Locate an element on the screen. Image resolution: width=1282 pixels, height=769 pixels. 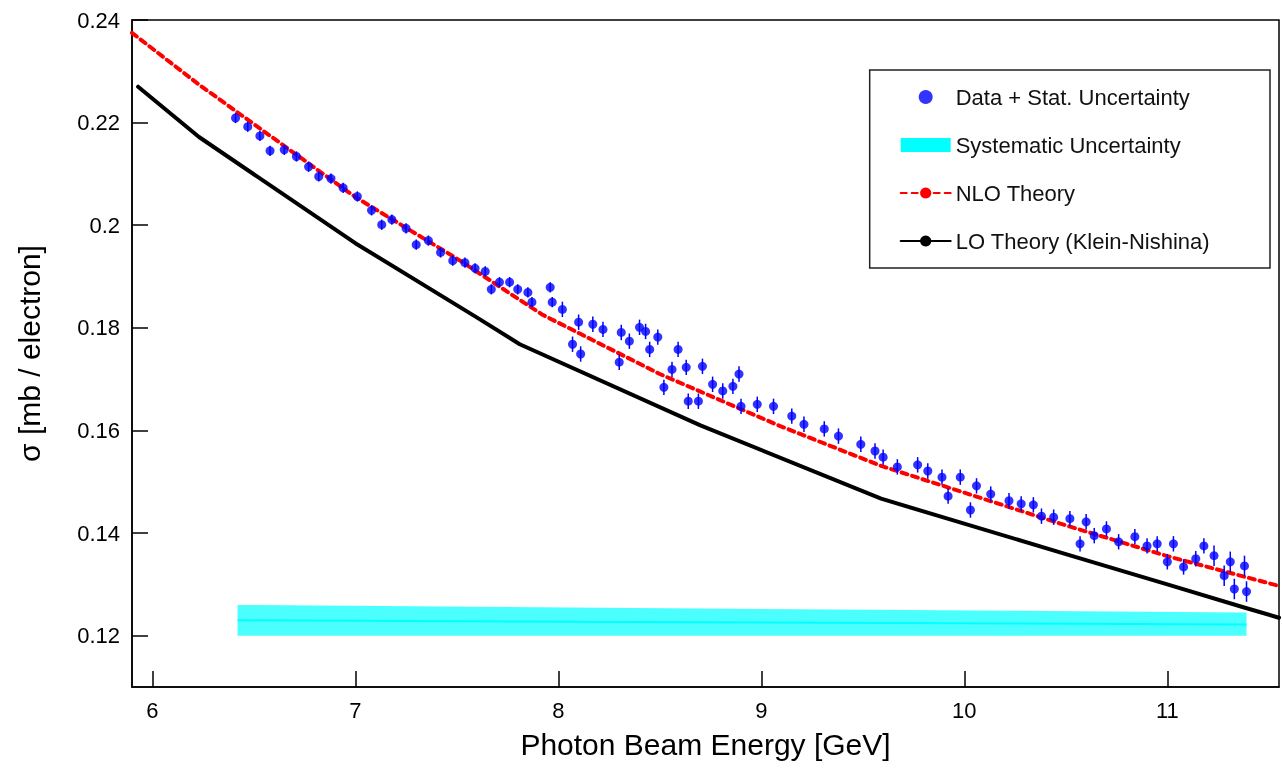
x-tick-label: 9 is located at coordinates (761, 710).